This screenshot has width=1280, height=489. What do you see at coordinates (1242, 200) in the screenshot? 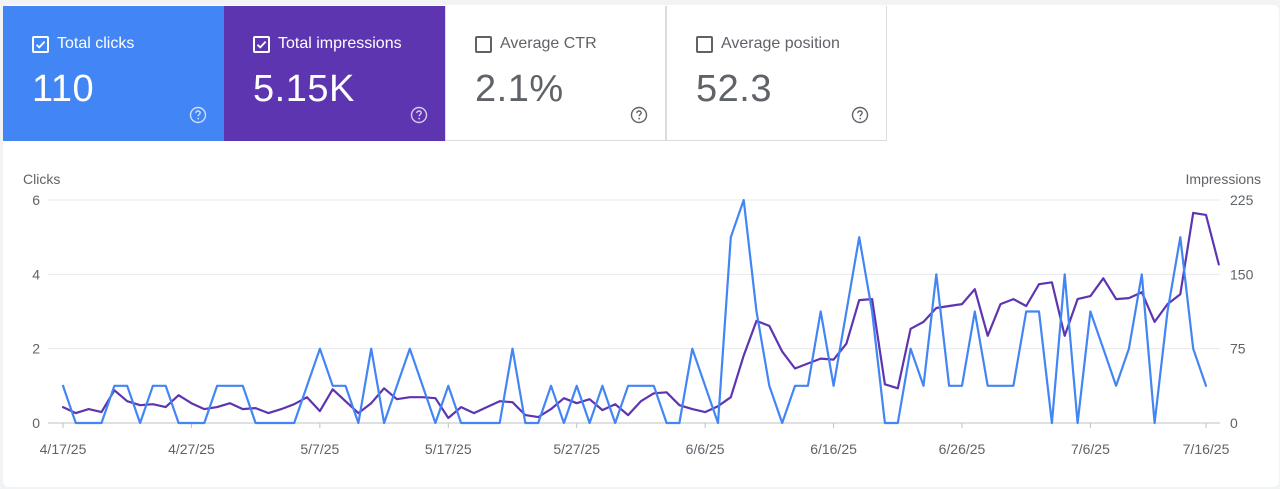
I see `right-tick-label: 225` at bounding box center [1242, 200].